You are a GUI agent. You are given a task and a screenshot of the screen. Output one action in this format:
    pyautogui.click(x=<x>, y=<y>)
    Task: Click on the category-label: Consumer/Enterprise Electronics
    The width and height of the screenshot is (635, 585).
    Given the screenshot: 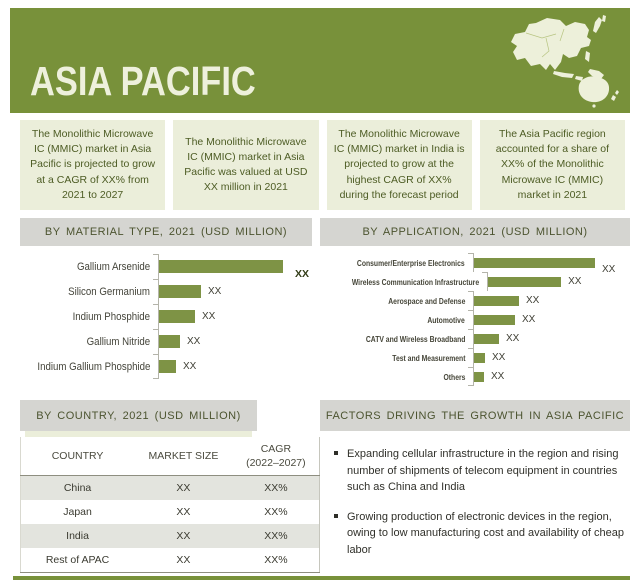 What is the action you would take?
    pyautogui.click(x=396, y=263)
    